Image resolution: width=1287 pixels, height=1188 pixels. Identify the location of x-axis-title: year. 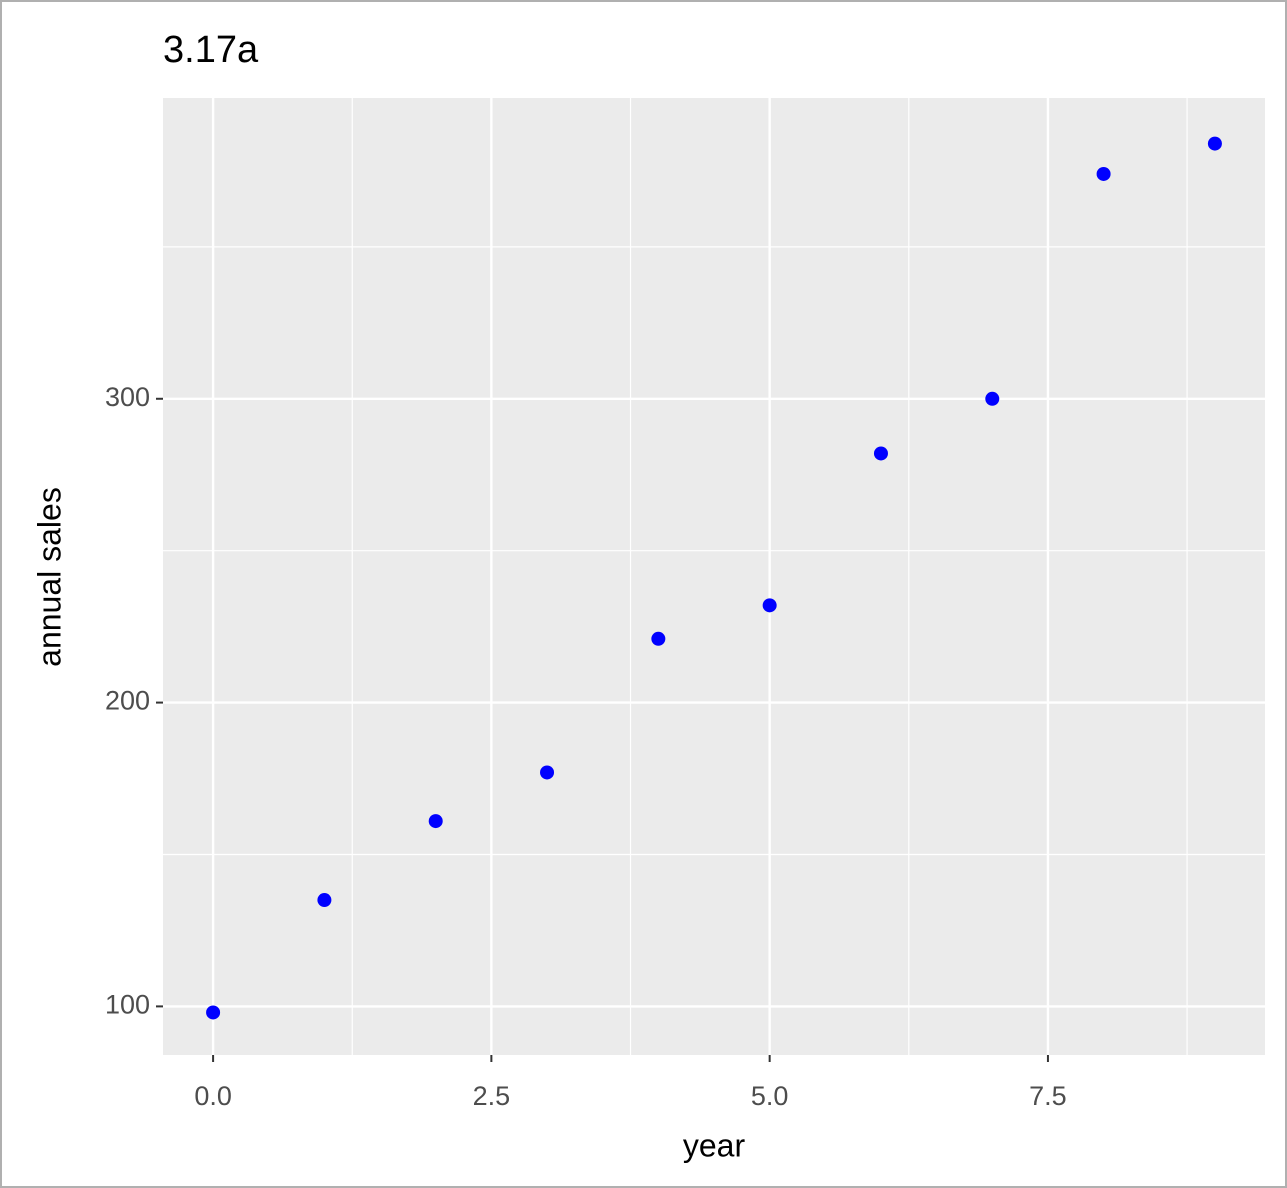
(714, 1145).